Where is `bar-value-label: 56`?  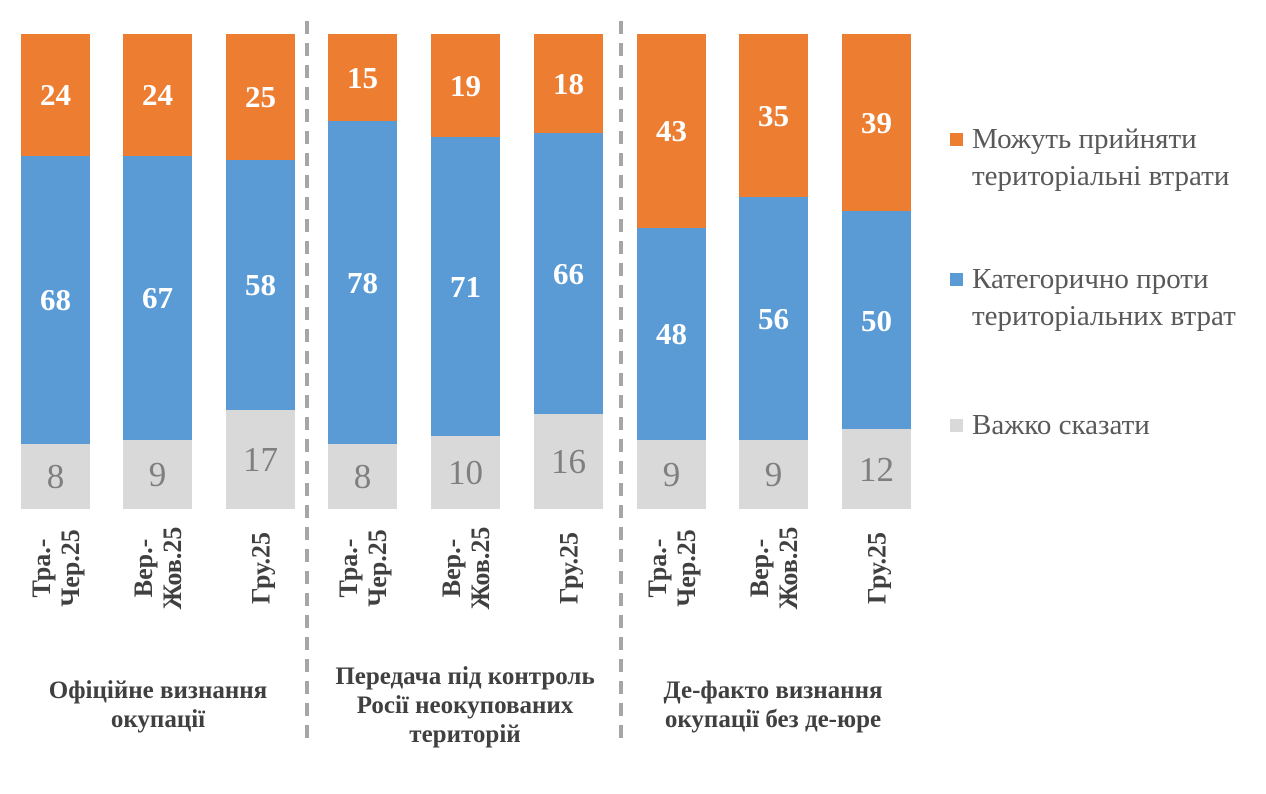
bar-value-label: 56 is located at coordinates (773, 319).